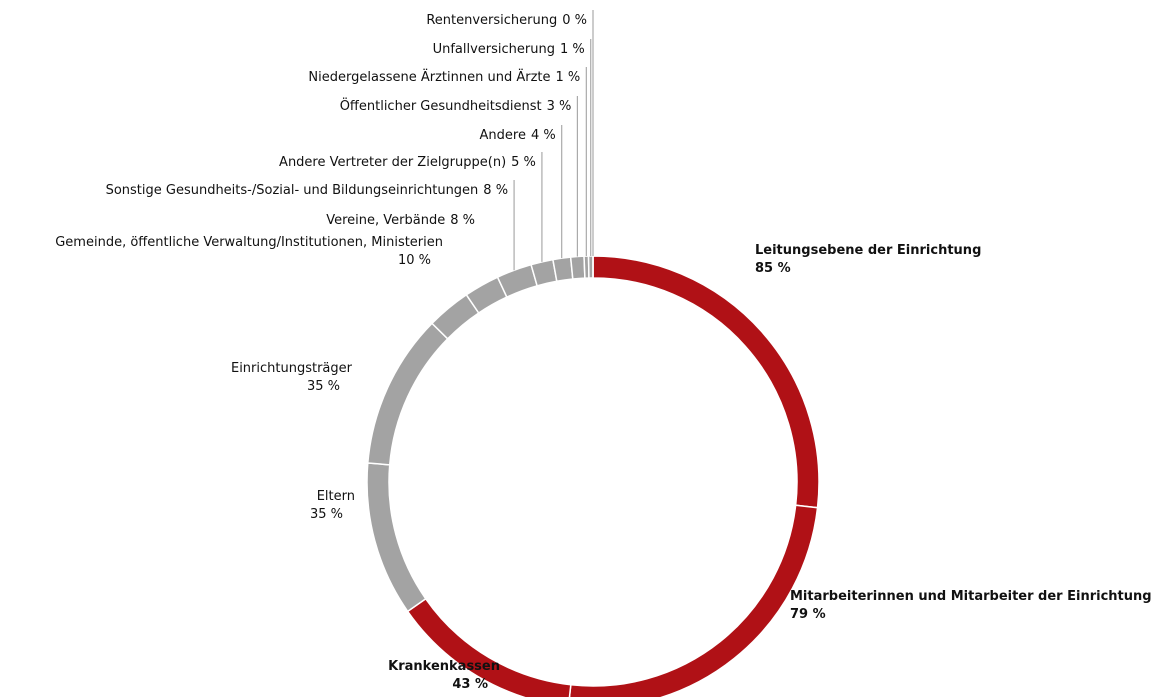  Describe the element at coordinates (444, 666) in the screenshot. I see `category-label: Krankenkassen` at that location.